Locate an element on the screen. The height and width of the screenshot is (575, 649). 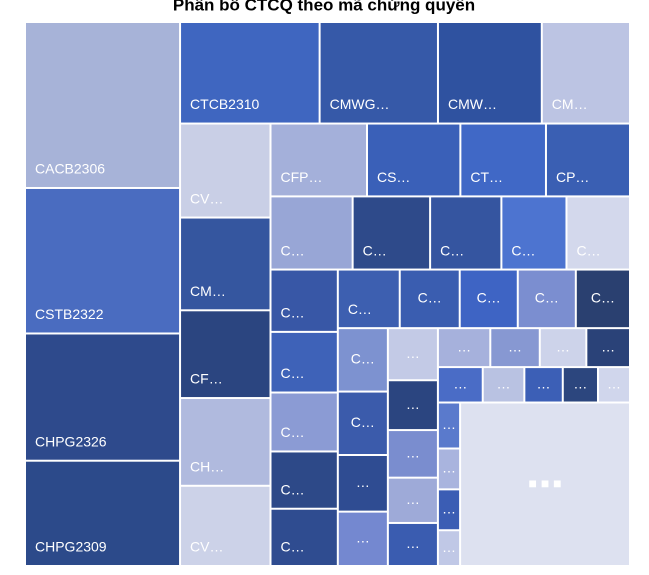
chart-title: Phân bổ CTCQ theo mã chứng quyền is located at coordinates (324, 7).